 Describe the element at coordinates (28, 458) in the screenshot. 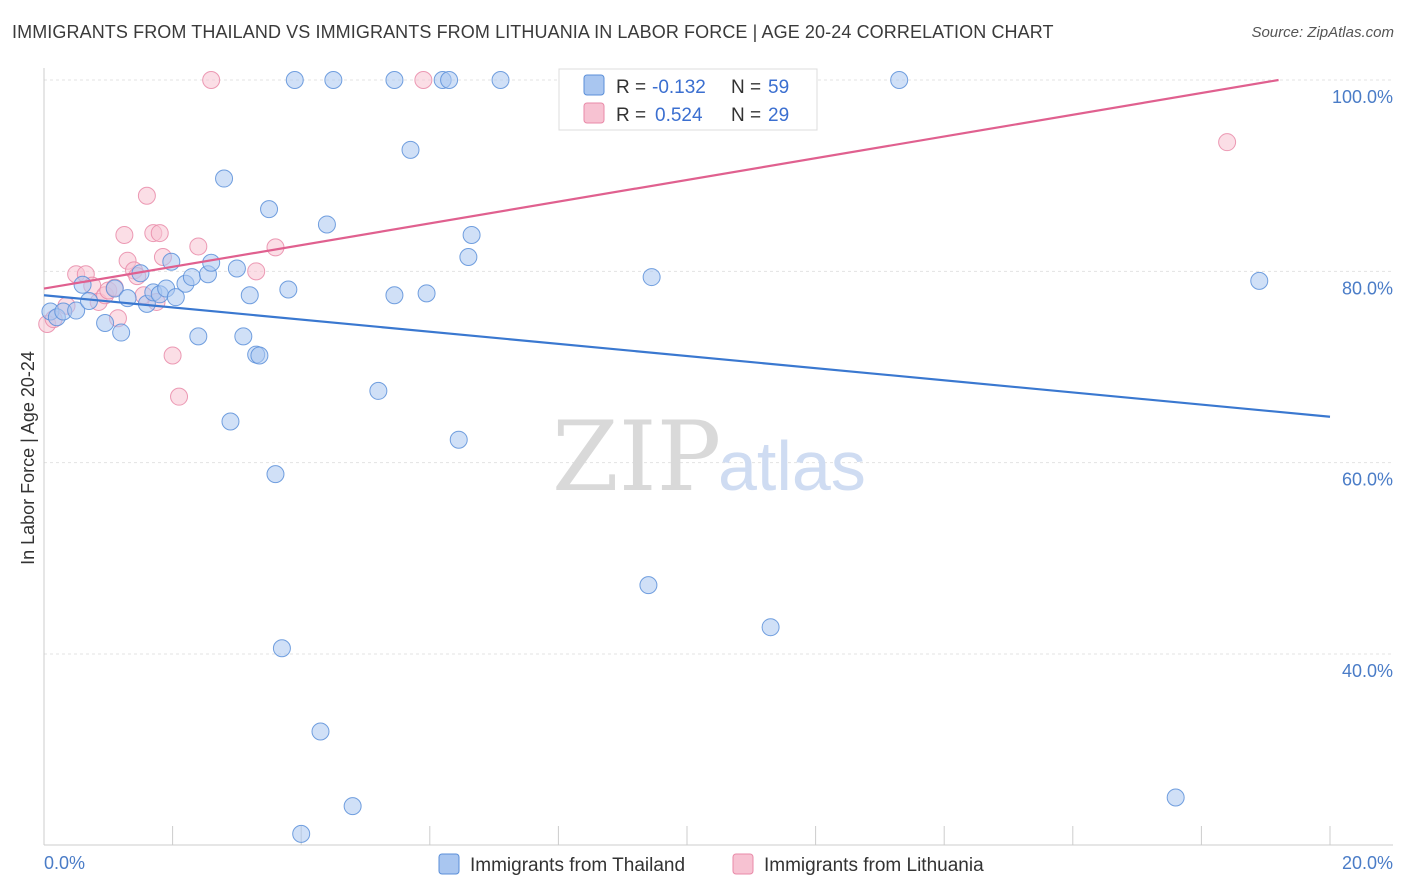

I see `y-axis-label: In Labor Force | Age 20-24` at that location.